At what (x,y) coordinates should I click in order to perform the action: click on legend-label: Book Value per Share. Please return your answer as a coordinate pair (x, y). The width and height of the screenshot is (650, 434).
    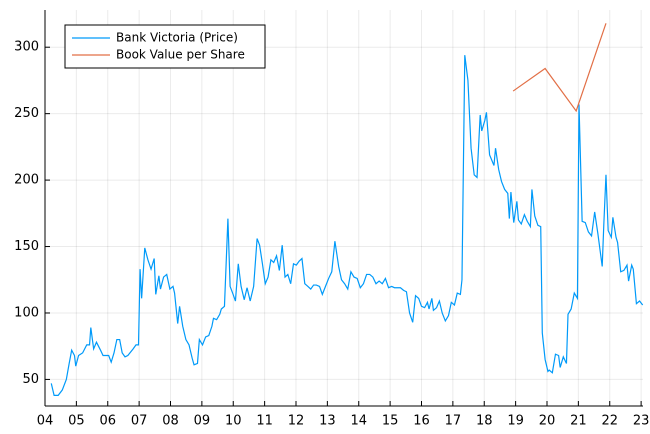
    Looking at the image, I should click on (180, 55).